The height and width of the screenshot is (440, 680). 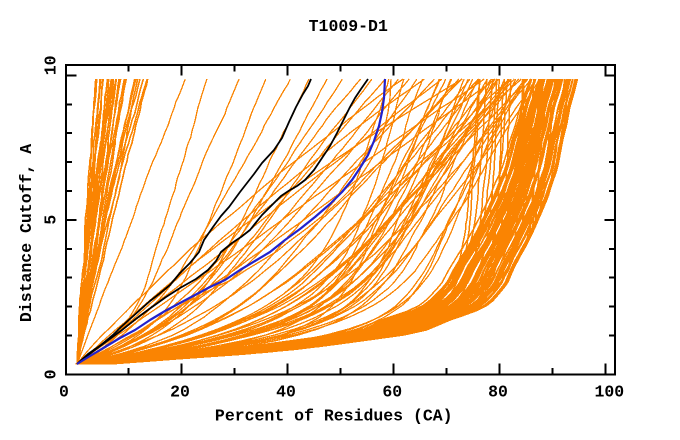 What do you see at coordinates (180, 392) in the screenshot?
I see `svg-text: 20` at bounding box center [180, 392].